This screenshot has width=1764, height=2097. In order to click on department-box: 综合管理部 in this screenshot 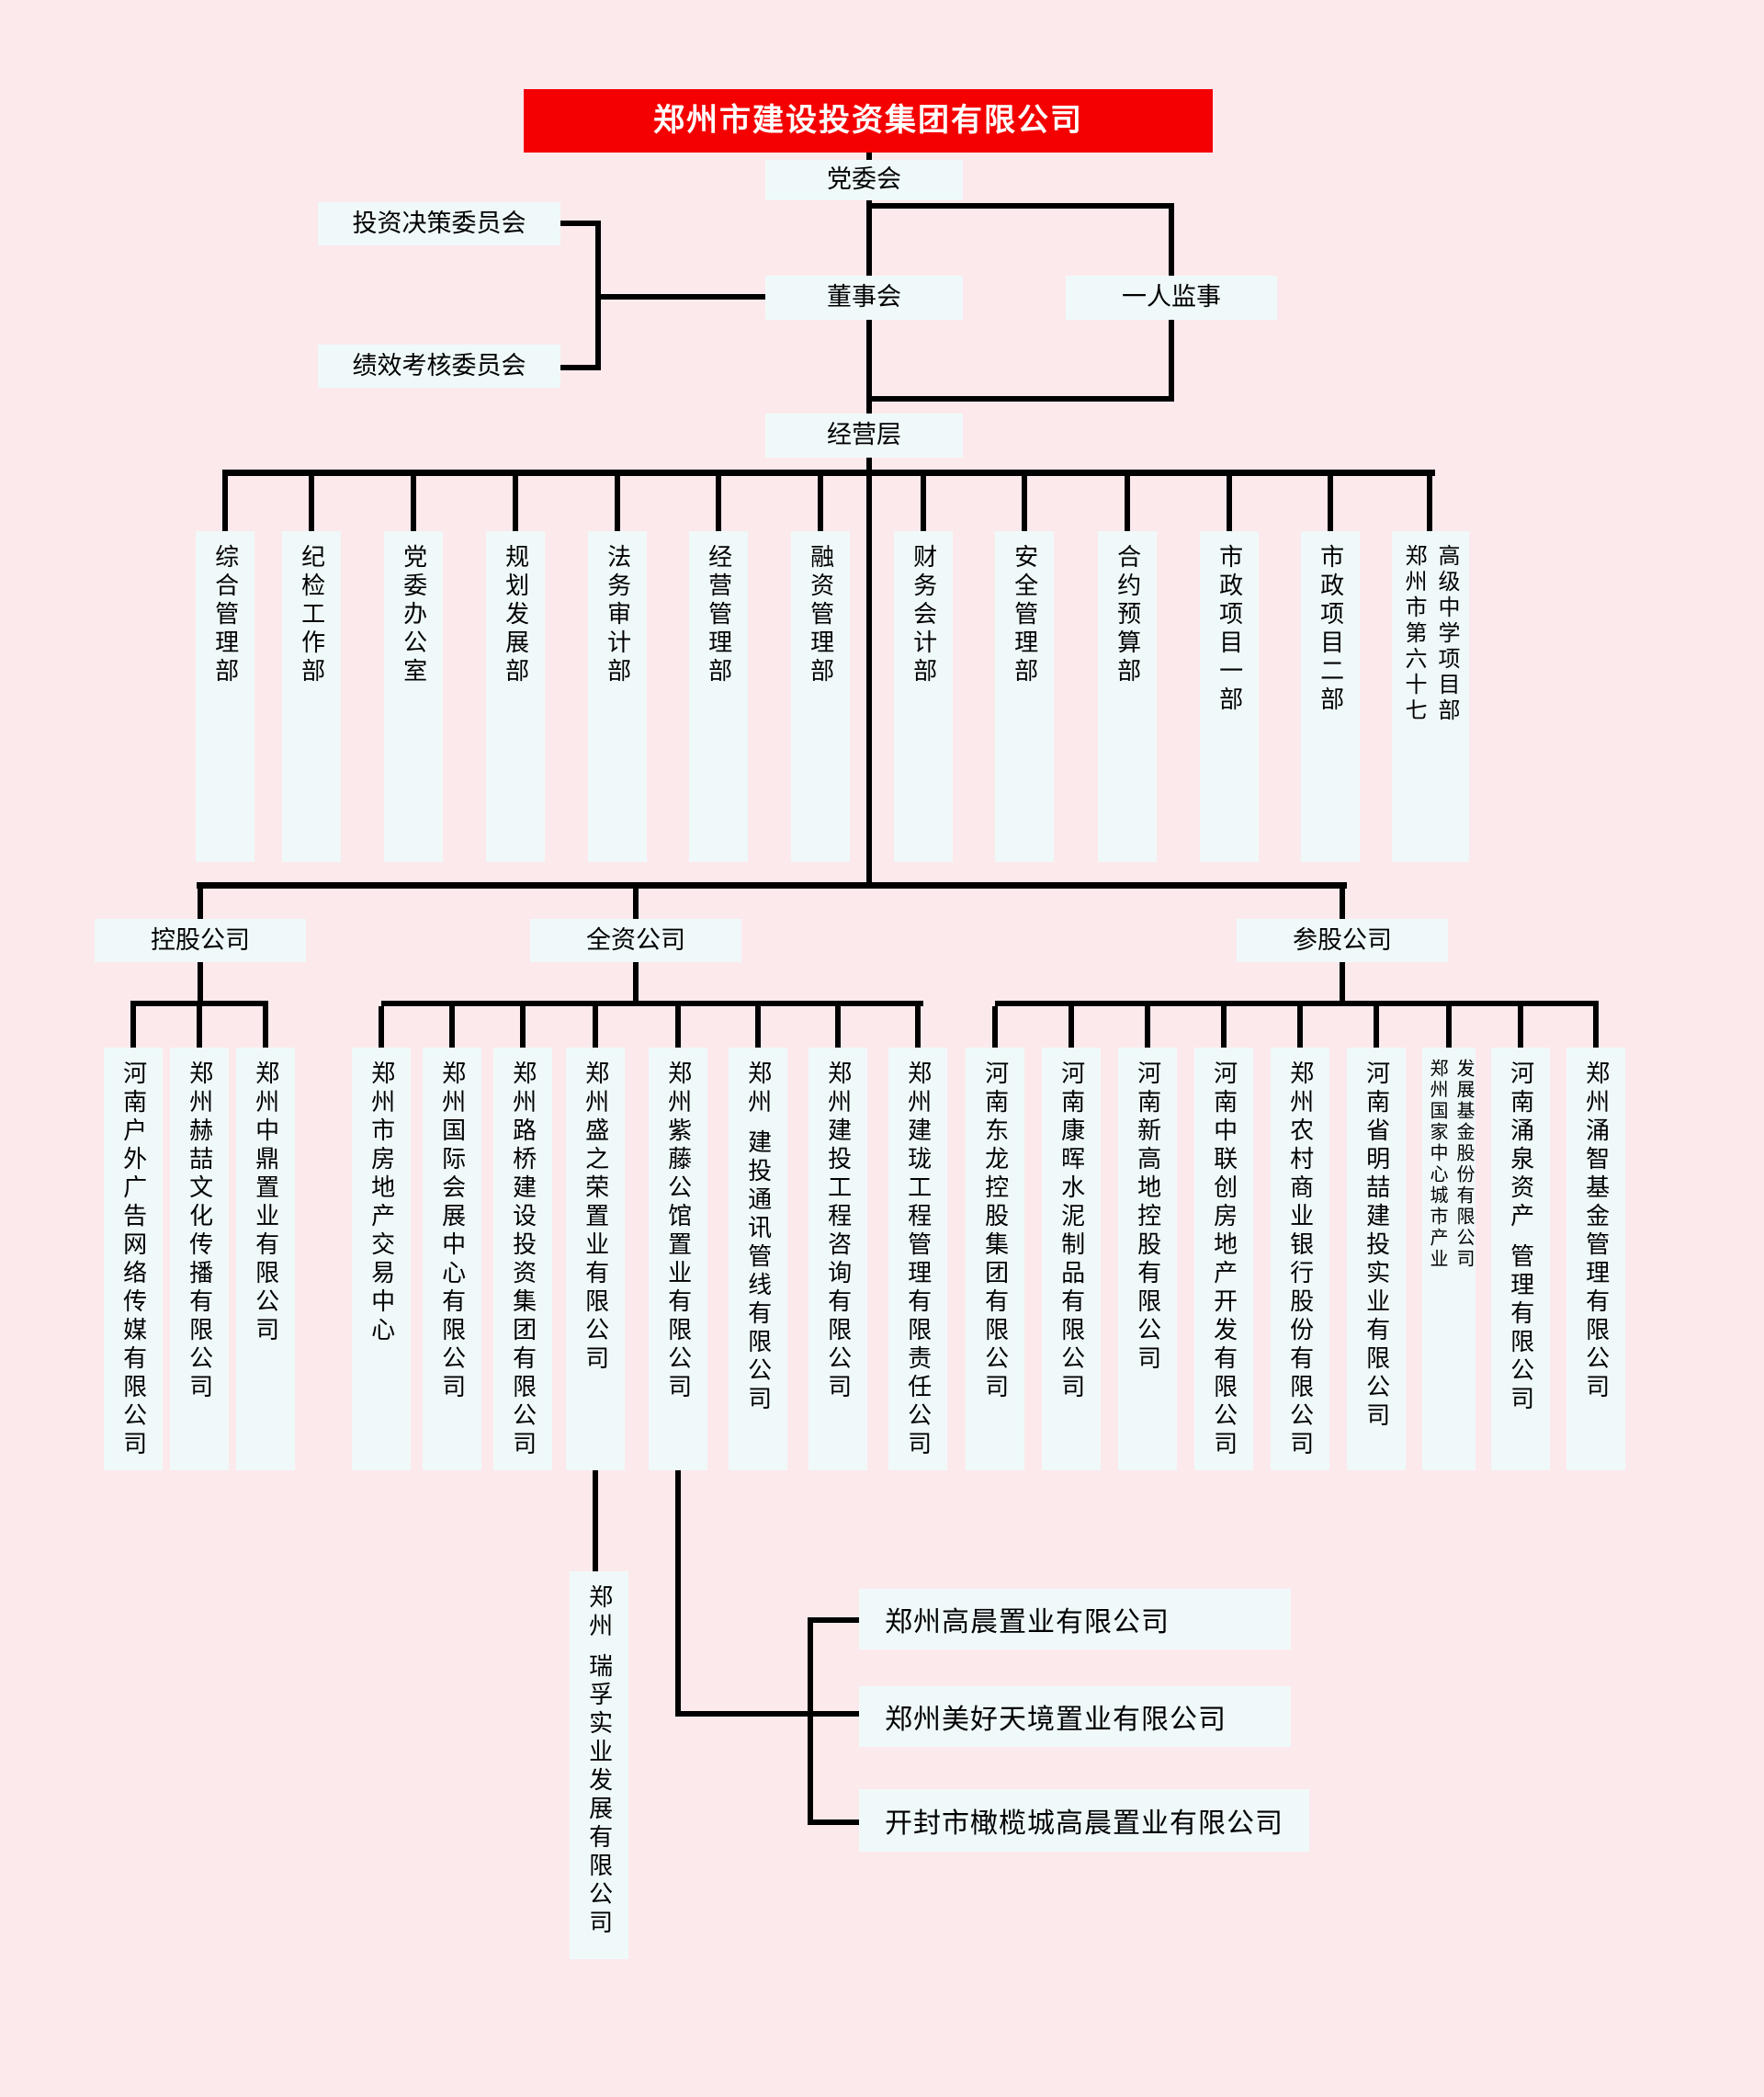, I will do `click(225, 697)`.